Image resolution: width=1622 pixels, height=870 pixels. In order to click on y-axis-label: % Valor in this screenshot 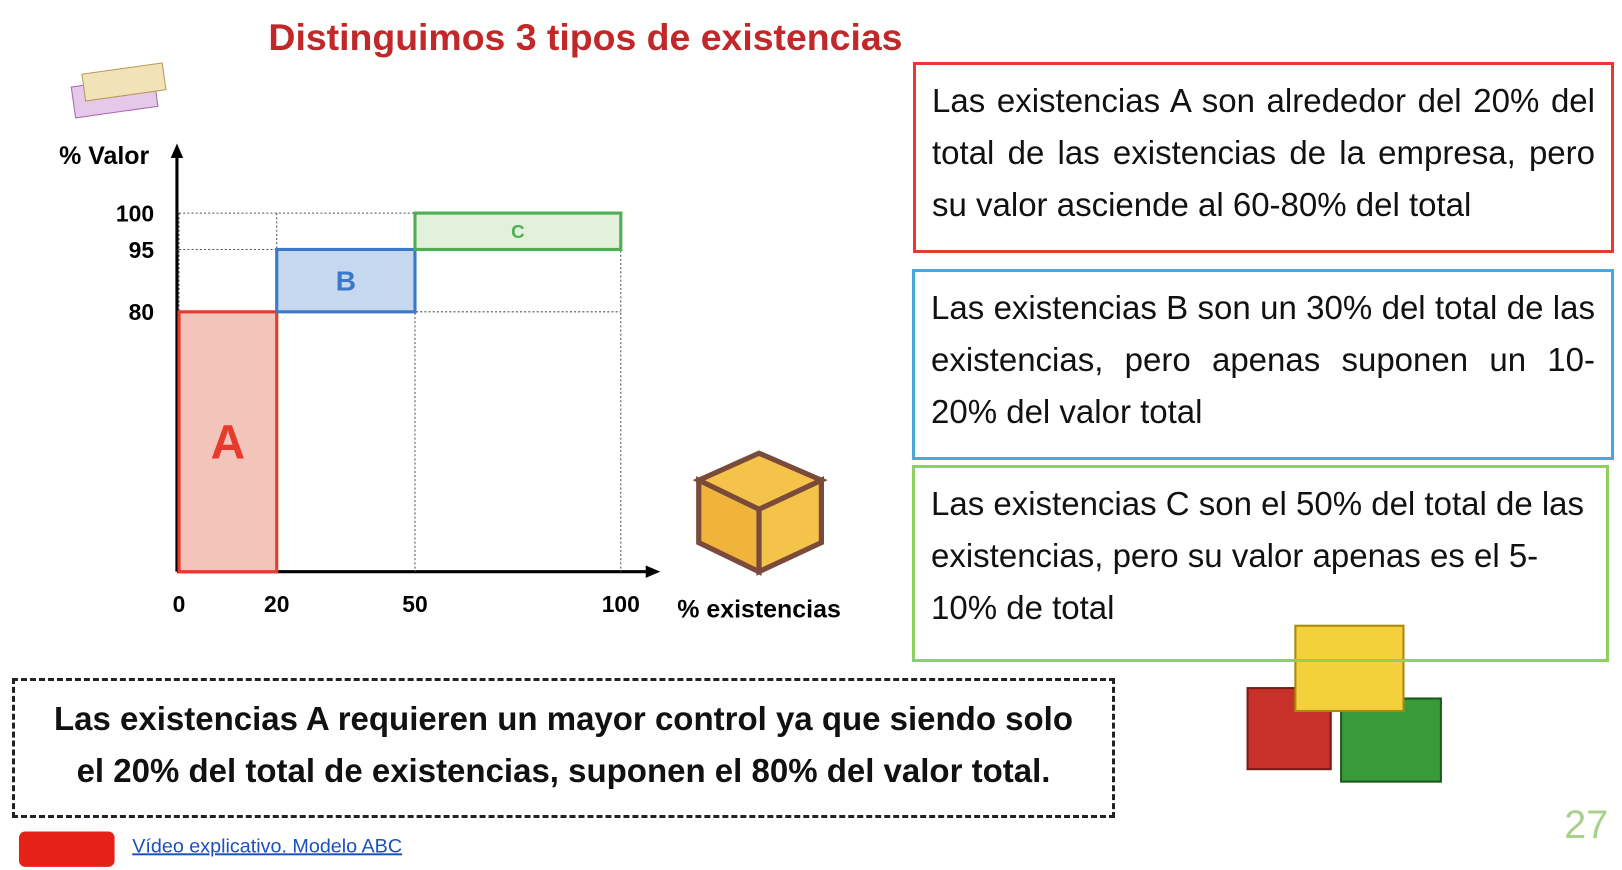, I will do `click(104, 156)`.